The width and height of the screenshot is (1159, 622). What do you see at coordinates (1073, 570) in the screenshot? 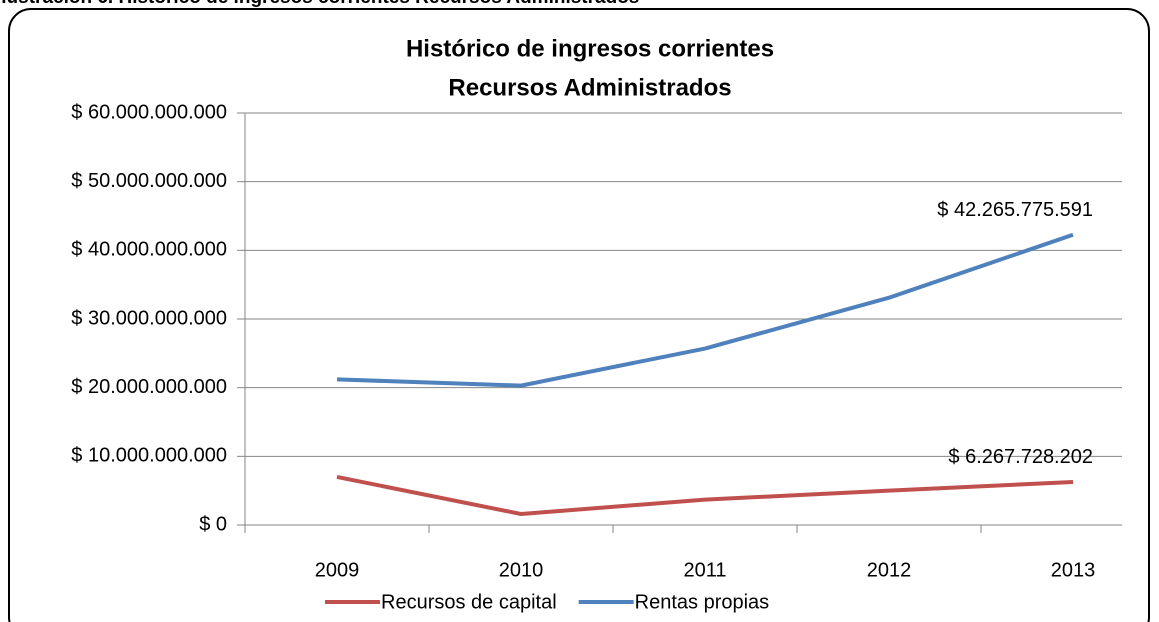
I see `x-tick-label: 2013` at bounding box center [1073, 570].